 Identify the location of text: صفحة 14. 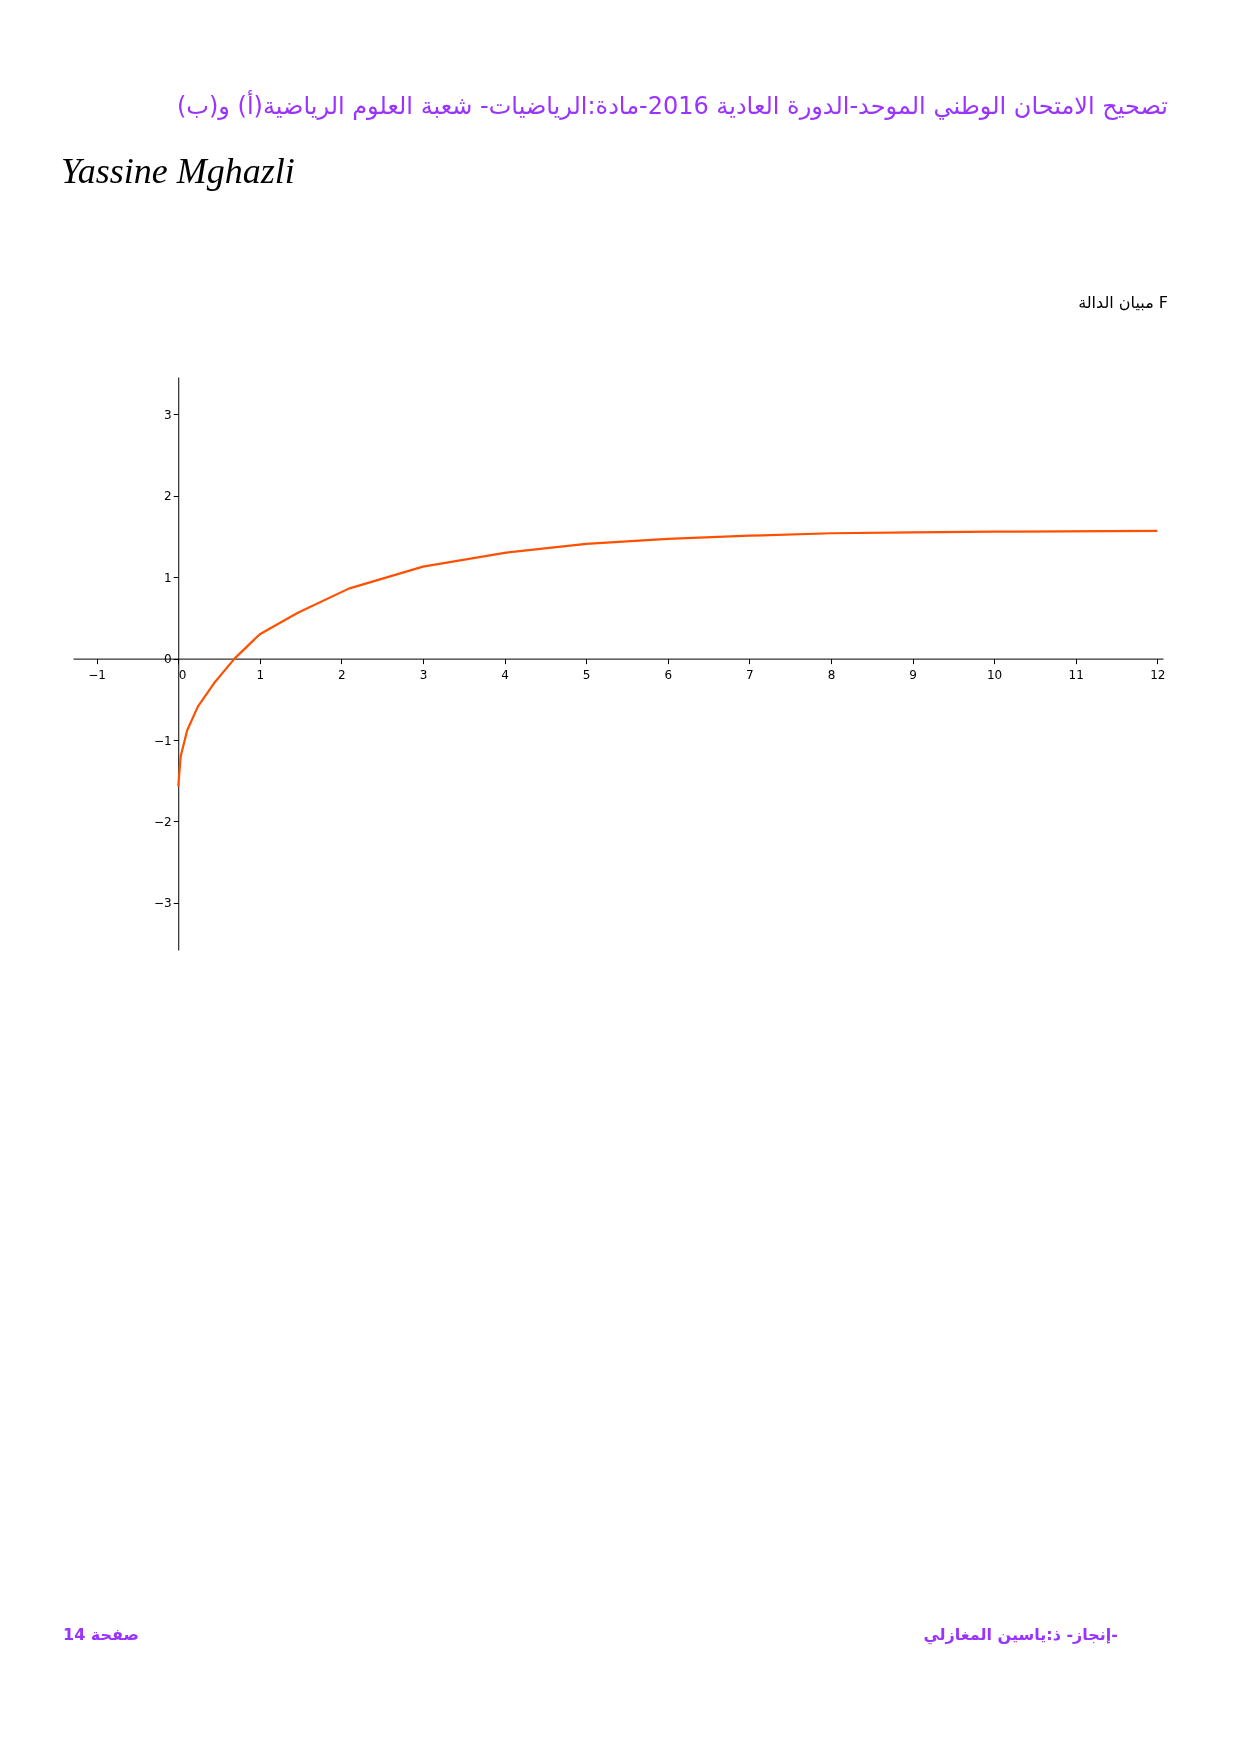
(101, 1634).